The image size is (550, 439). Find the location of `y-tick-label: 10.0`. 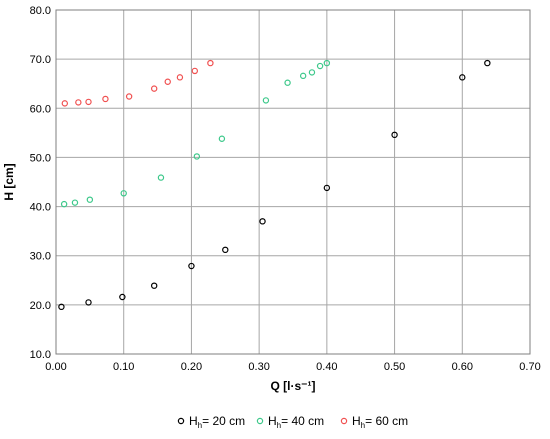

y-tick-label: 10.0 is located at coordinates (40, 355).